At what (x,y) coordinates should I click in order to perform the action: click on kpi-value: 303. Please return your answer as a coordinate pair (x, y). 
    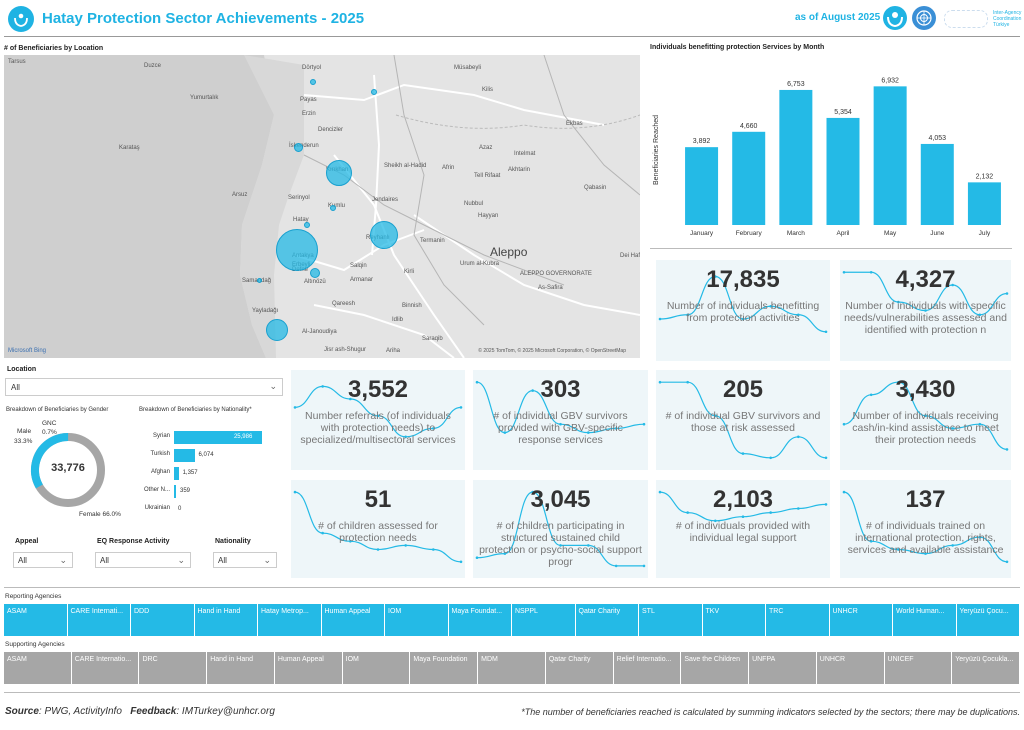
    Looking at the image, I should click on (560, 389).